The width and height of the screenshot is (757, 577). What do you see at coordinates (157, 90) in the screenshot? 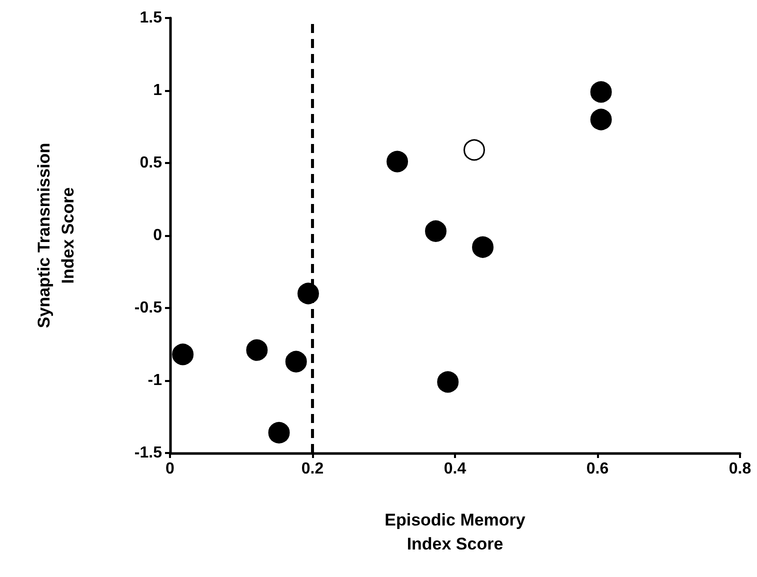
I see `y-tick-label: 1` at bounding box center [157, 90].